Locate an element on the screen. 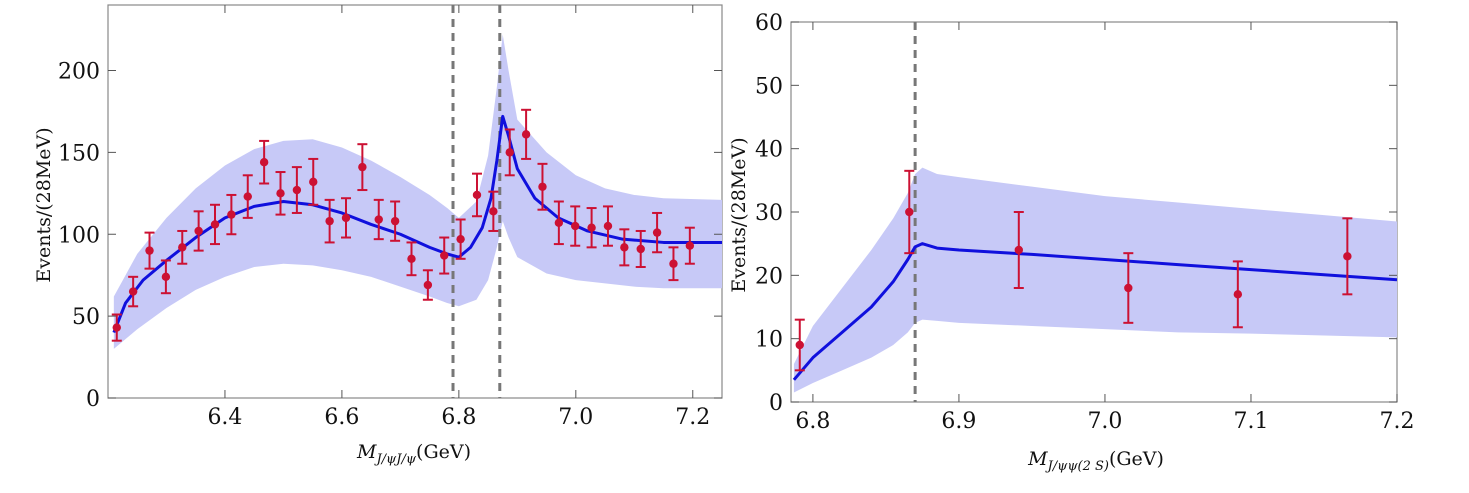 The image size is (1469, 493). y-tick-label: 60 is located at coordinates (769, 23).